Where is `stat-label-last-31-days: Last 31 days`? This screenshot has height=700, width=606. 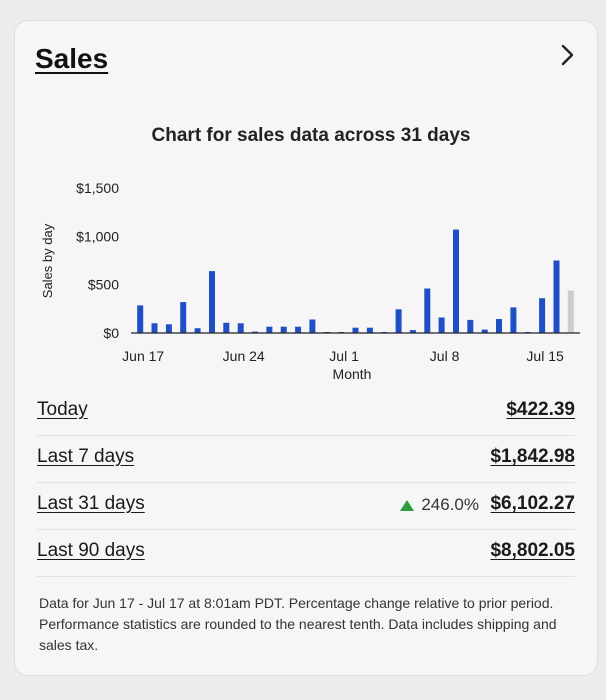 stat-label-last-31-days: Last 31 days is located at coordinates (91, 503).